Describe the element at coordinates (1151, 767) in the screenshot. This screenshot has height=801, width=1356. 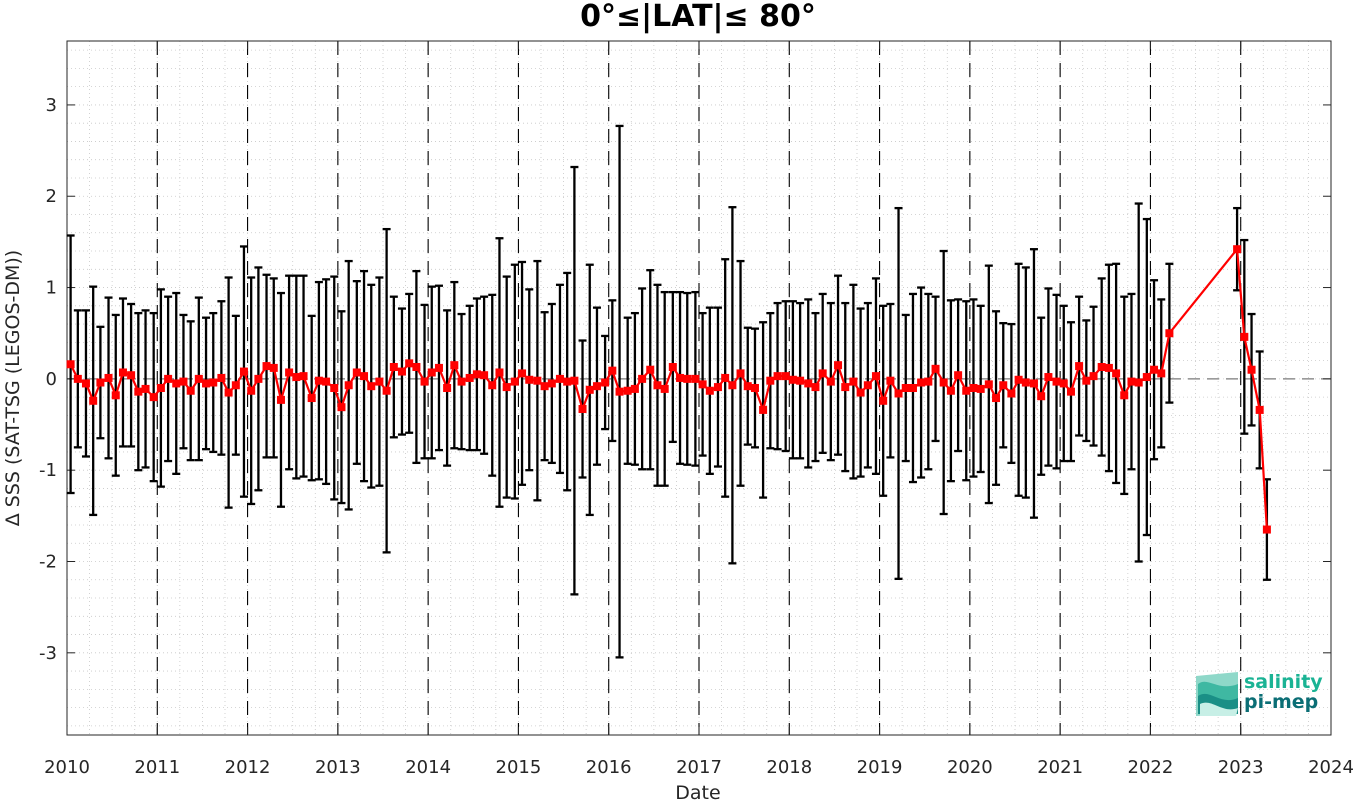
I see `x-tick-label: 2022` at that location.